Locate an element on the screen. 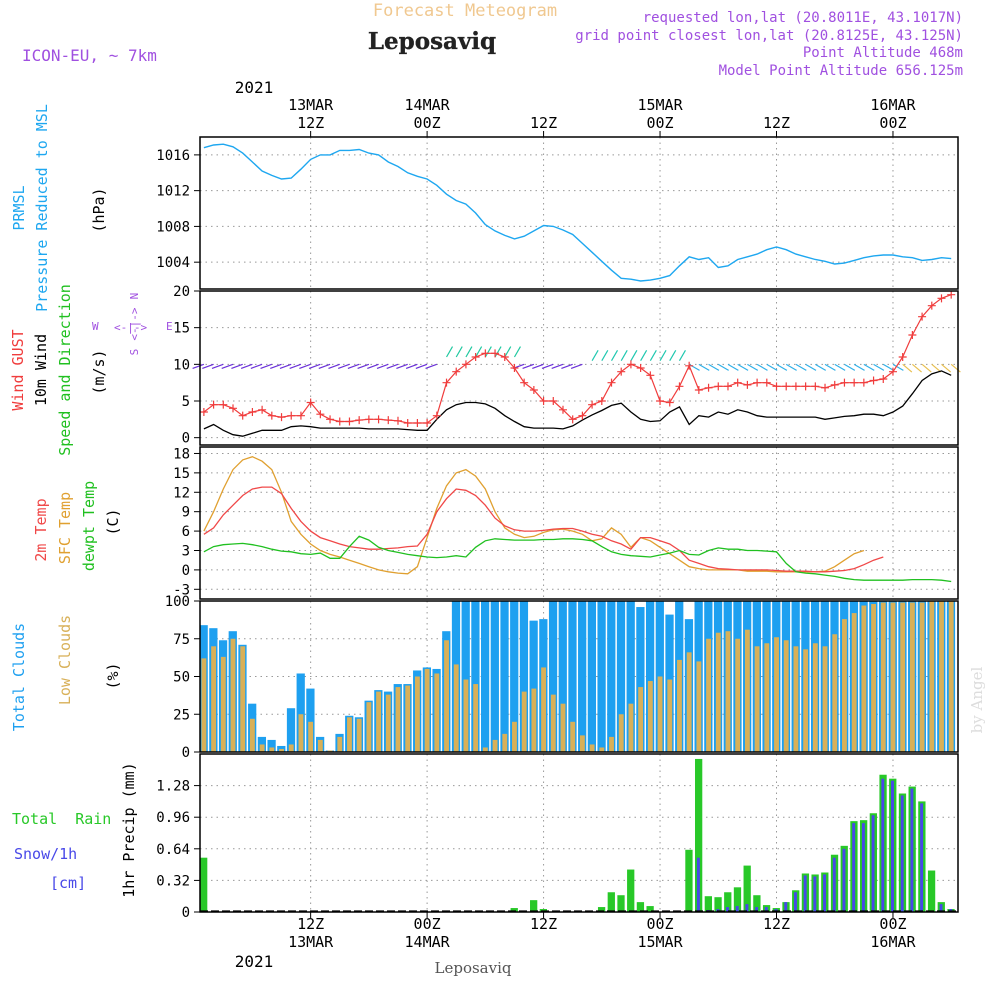  low-clouds-label: Low Clouds is located at coordinates (65, 660).